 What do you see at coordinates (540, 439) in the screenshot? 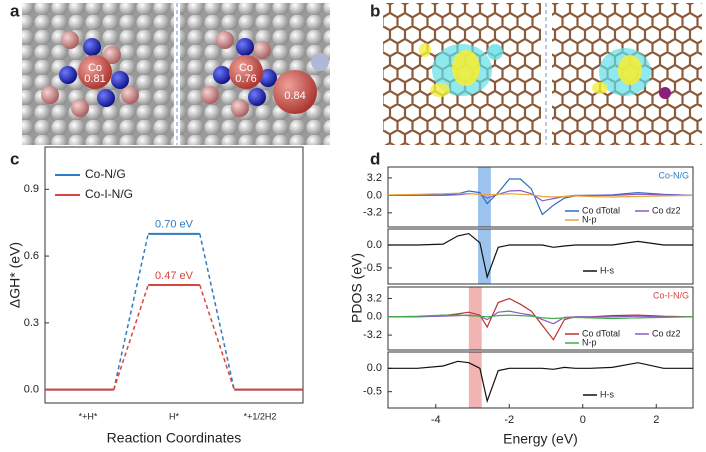
I see `x-axis-label: Energy (eV)` at bounding box center [540, 439].